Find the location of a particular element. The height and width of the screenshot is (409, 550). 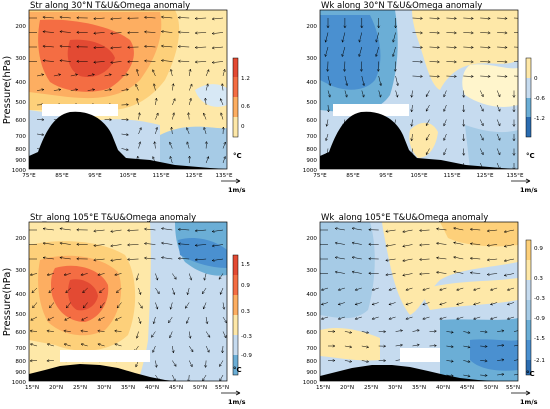

colorbar-tick: -1.2 is located at coordinates (539, 119).